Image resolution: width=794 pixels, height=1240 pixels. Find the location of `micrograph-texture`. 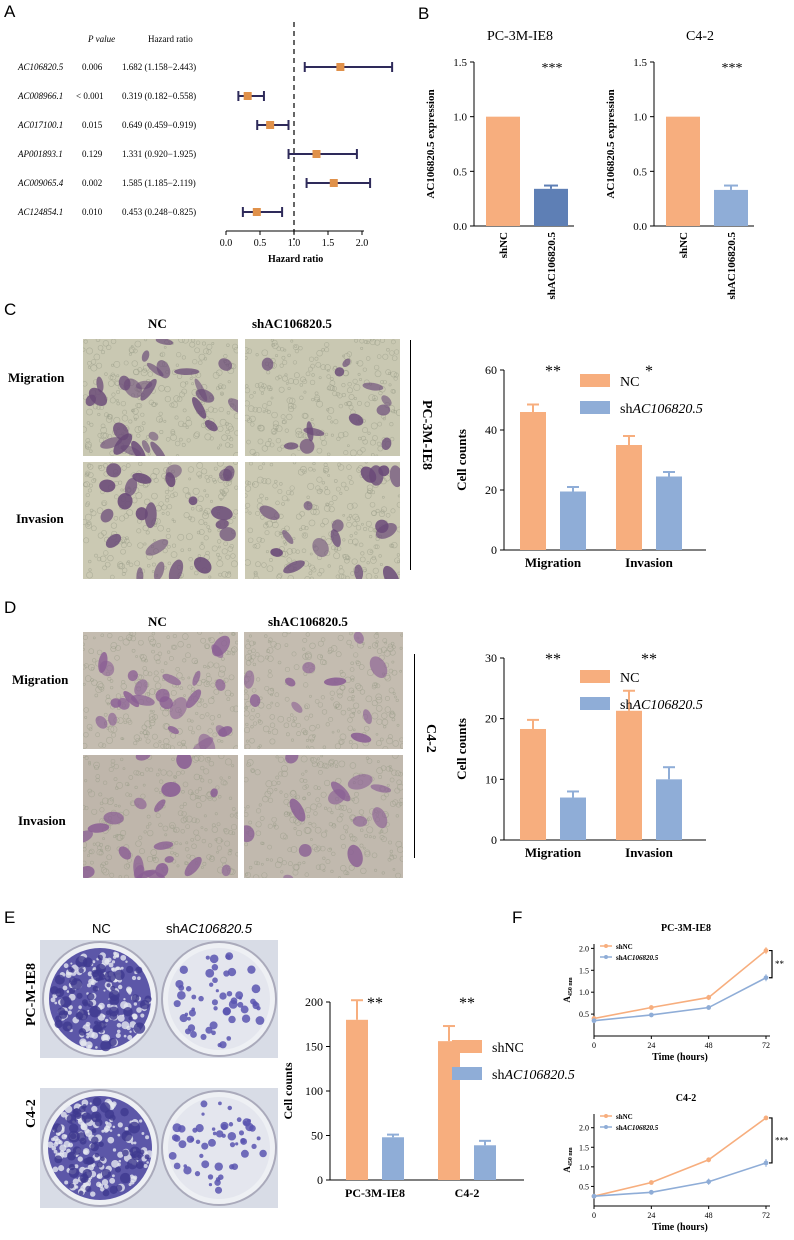

micrograph-texture is located at coordinates (323, 690).